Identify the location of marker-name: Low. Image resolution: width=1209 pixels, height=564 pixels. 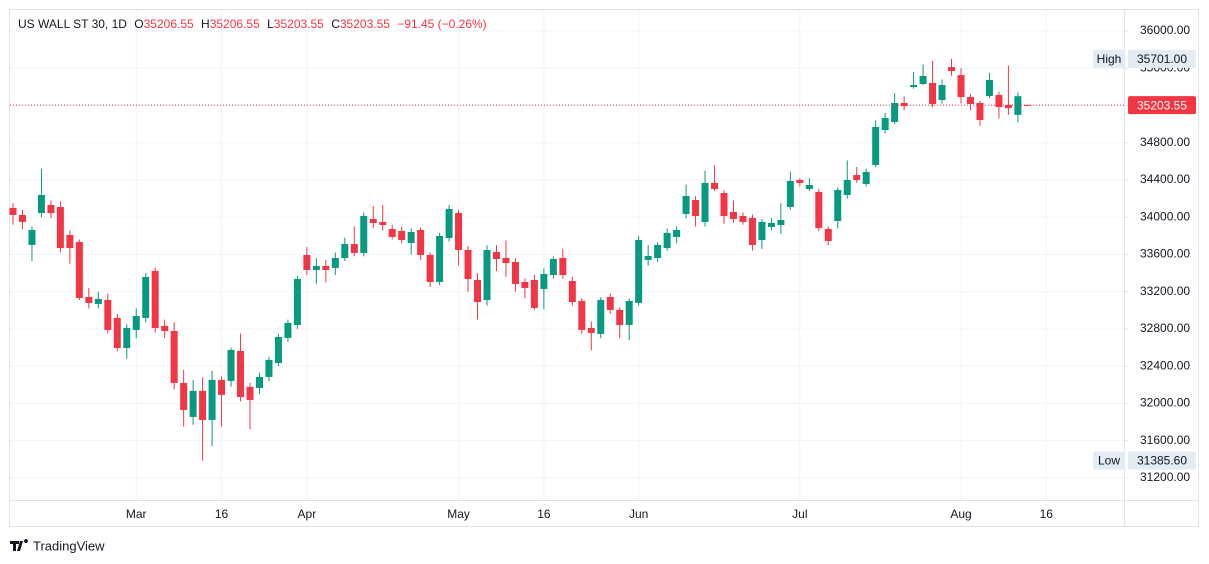
(1109, 461).